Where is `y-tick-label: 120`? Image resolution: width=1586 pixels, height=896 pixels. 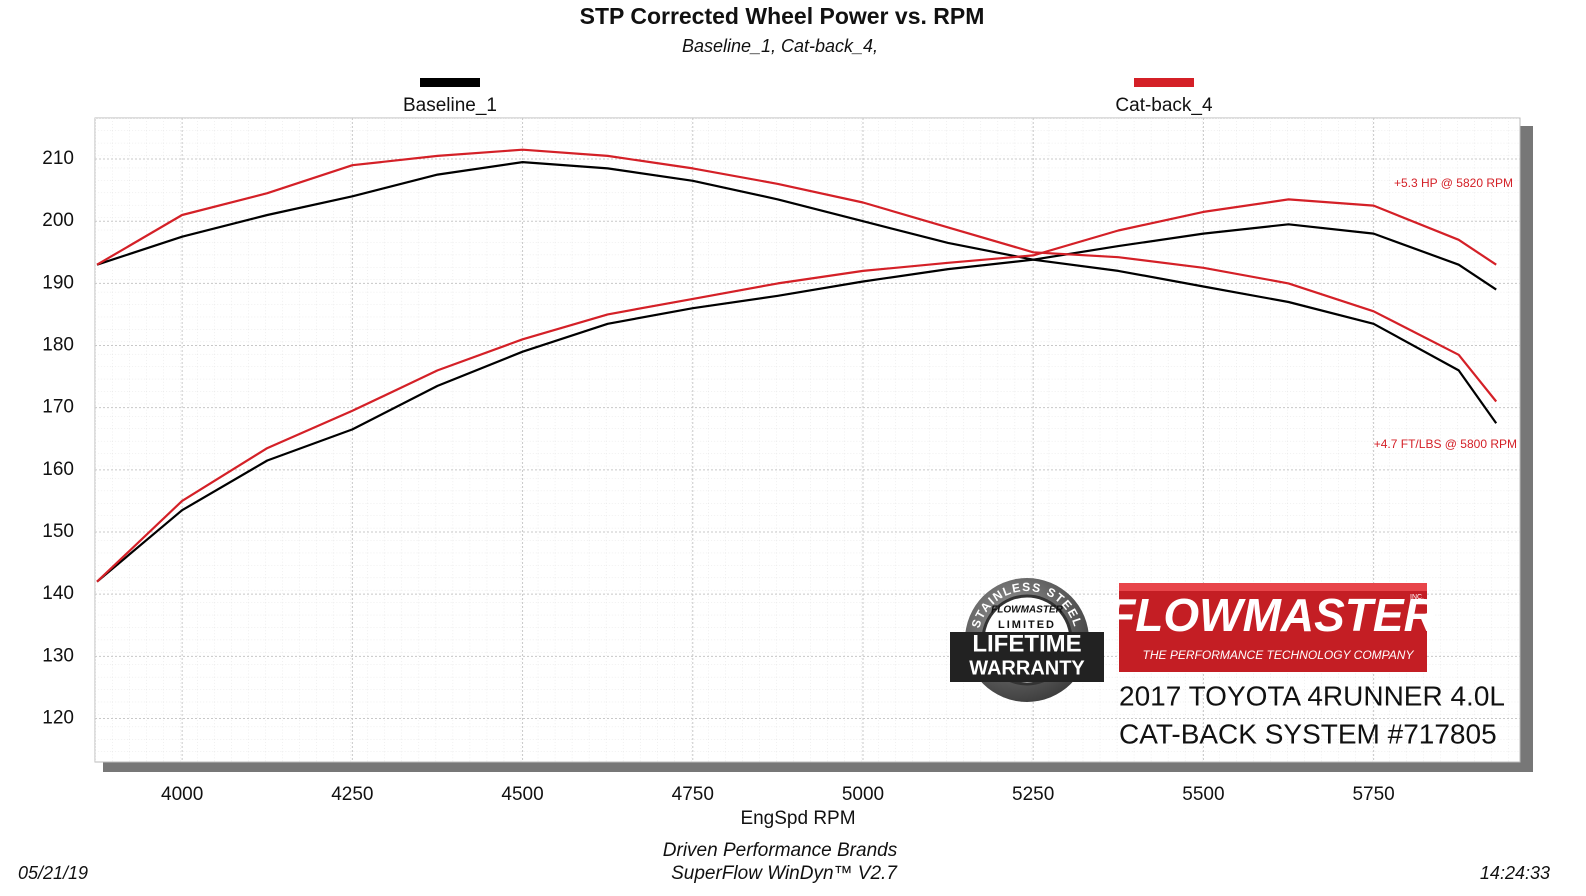 y-tick-label: 120 is located at coordinates (58, 718).